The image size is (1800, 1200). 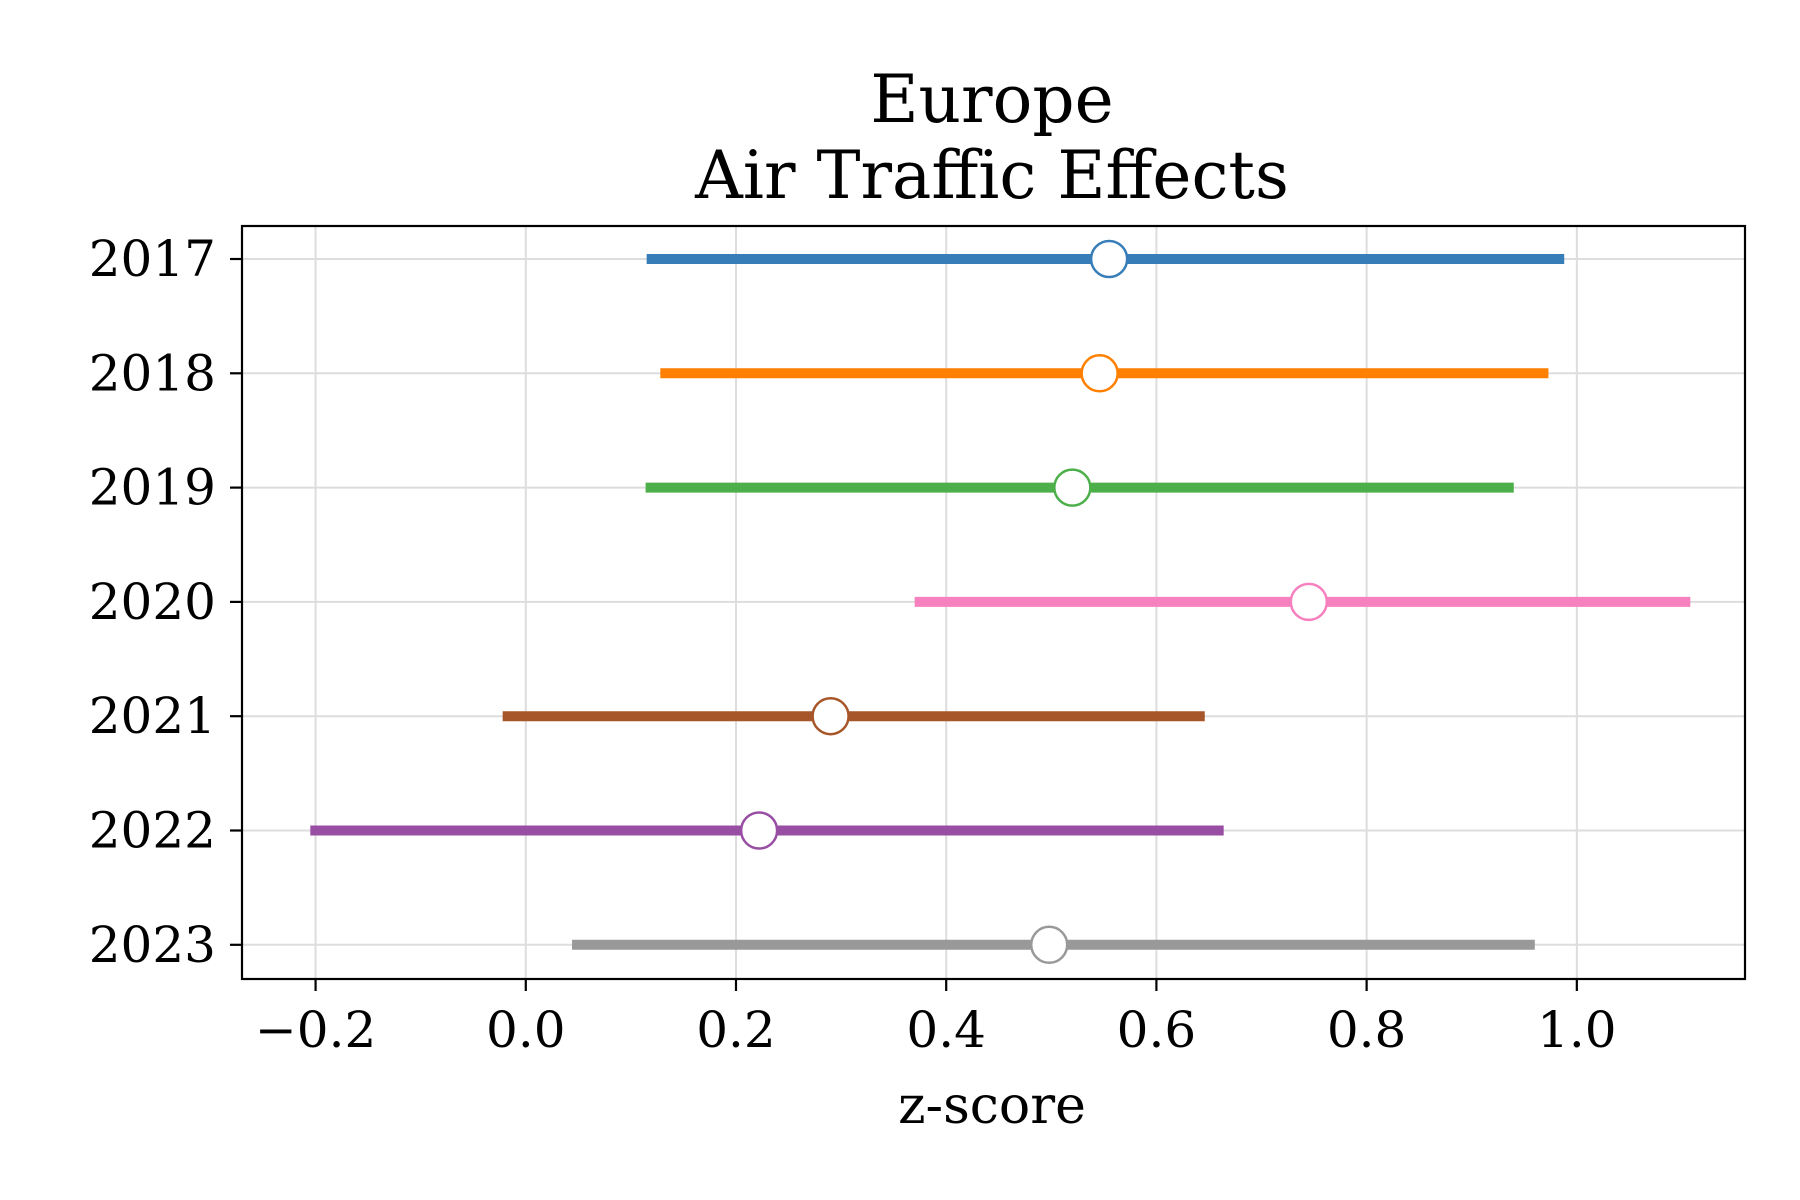 What do you see at coordinates (830, 716) in the screenshot?
I see `point-estimate-2021` at bounding box center [830, 716].